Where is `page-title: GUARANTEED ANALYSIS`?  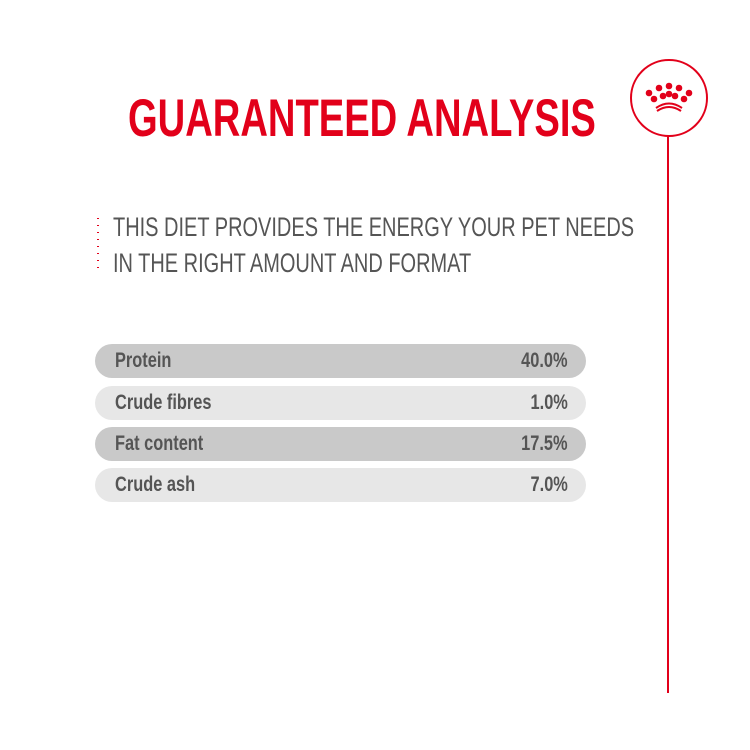 page-title: GUARANTEED ANALYSIS is located at coordinates (362, 118).